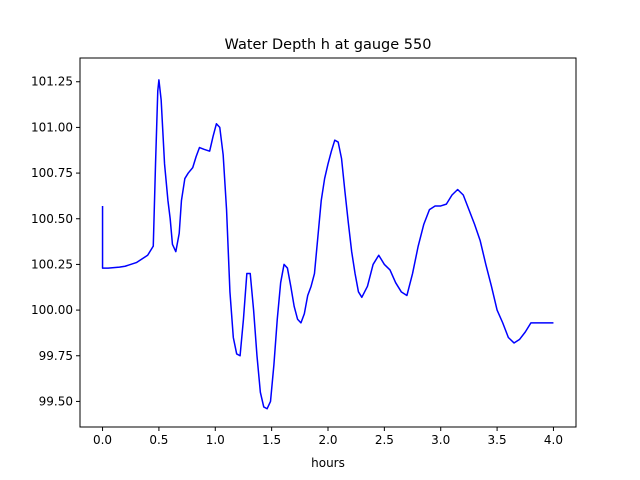 The image size is (640, 480). Describe the element at coordinates (328, 45) in the screenshot. I see `chart-title: Water Depth h at gauge 550` at that location.